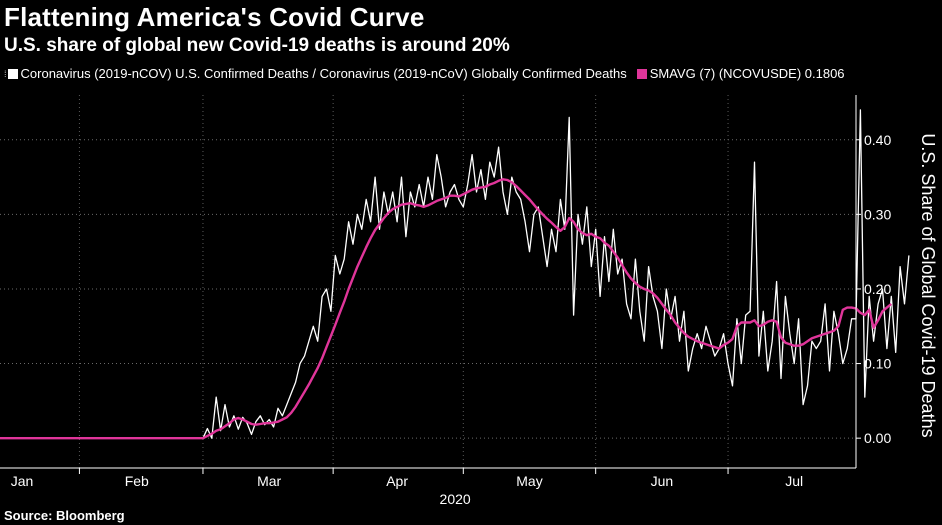  What do you see at coordinates (64, 515) in the screenshot?
I see `source-note: Source: Bloomberg` at bounding box center [64, 515].